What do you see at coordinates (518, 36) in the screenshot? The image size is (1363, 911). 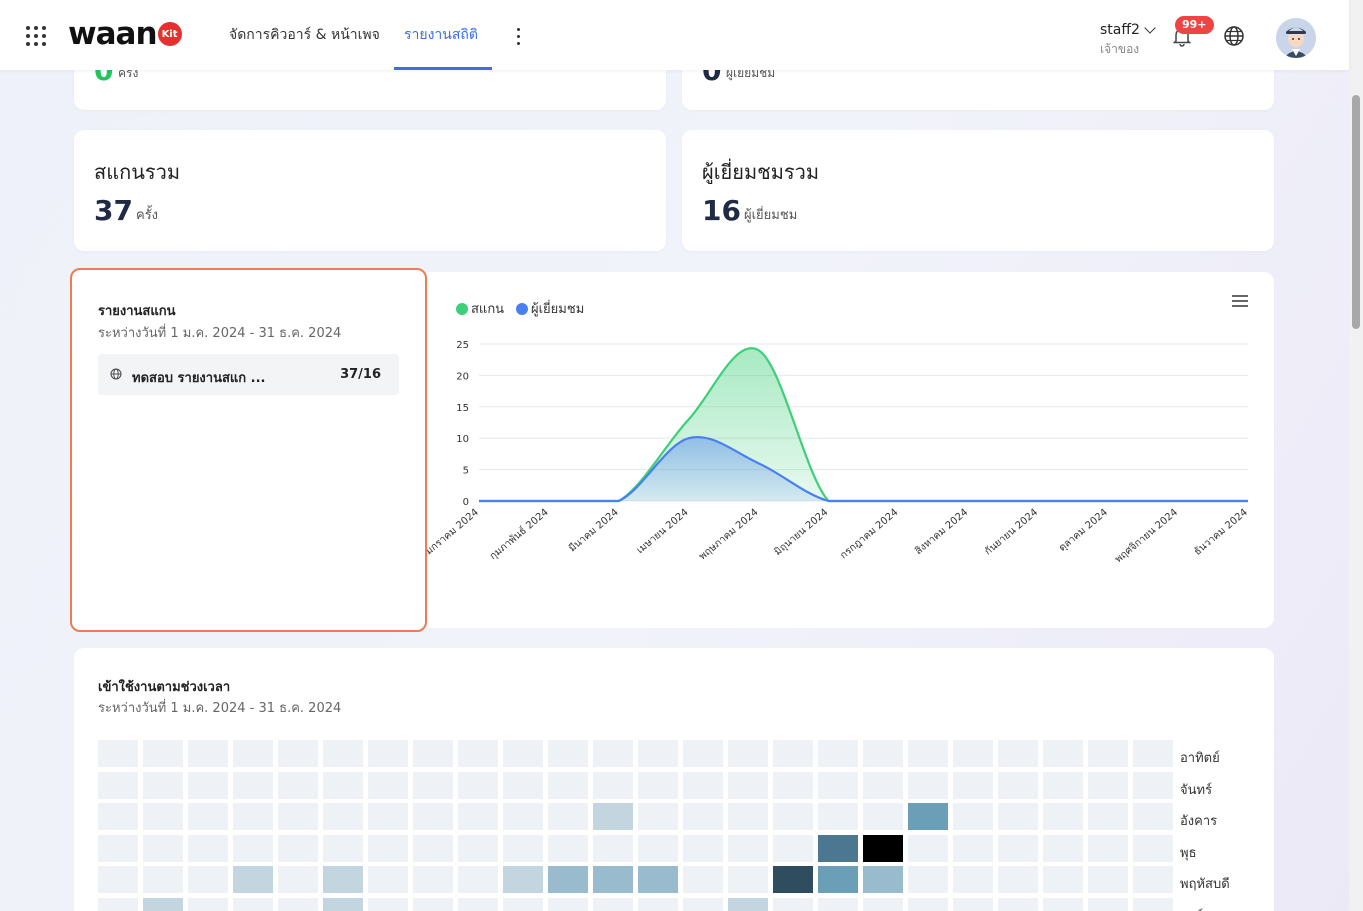 I see `more-options-icon` at bounding box center [518, 36].